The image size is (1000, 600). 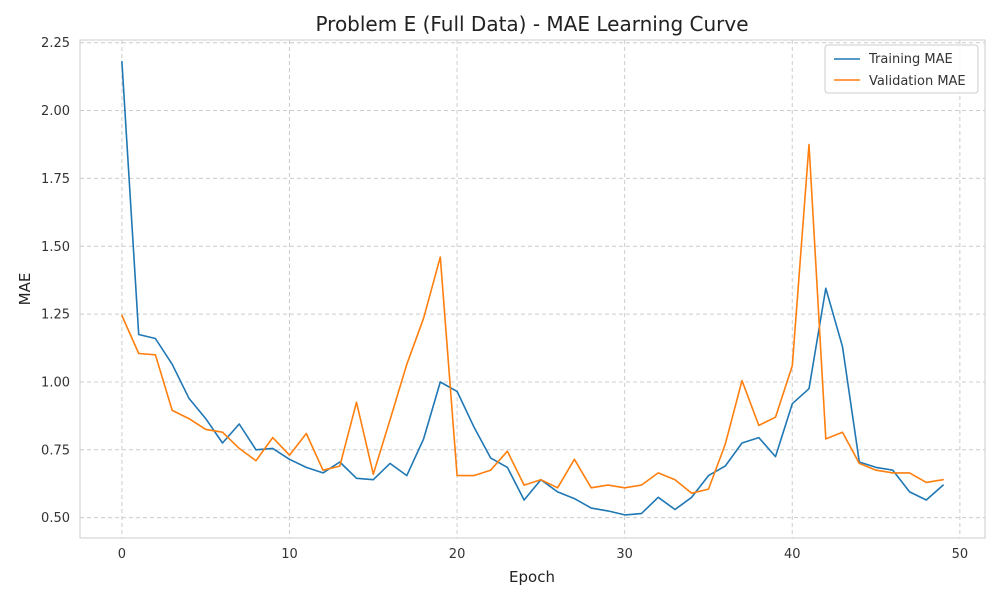 What do you see at coordinates (624, 554) in the screenshot?
I see `x-tick-label: 30` at bounding box center [624, 554].